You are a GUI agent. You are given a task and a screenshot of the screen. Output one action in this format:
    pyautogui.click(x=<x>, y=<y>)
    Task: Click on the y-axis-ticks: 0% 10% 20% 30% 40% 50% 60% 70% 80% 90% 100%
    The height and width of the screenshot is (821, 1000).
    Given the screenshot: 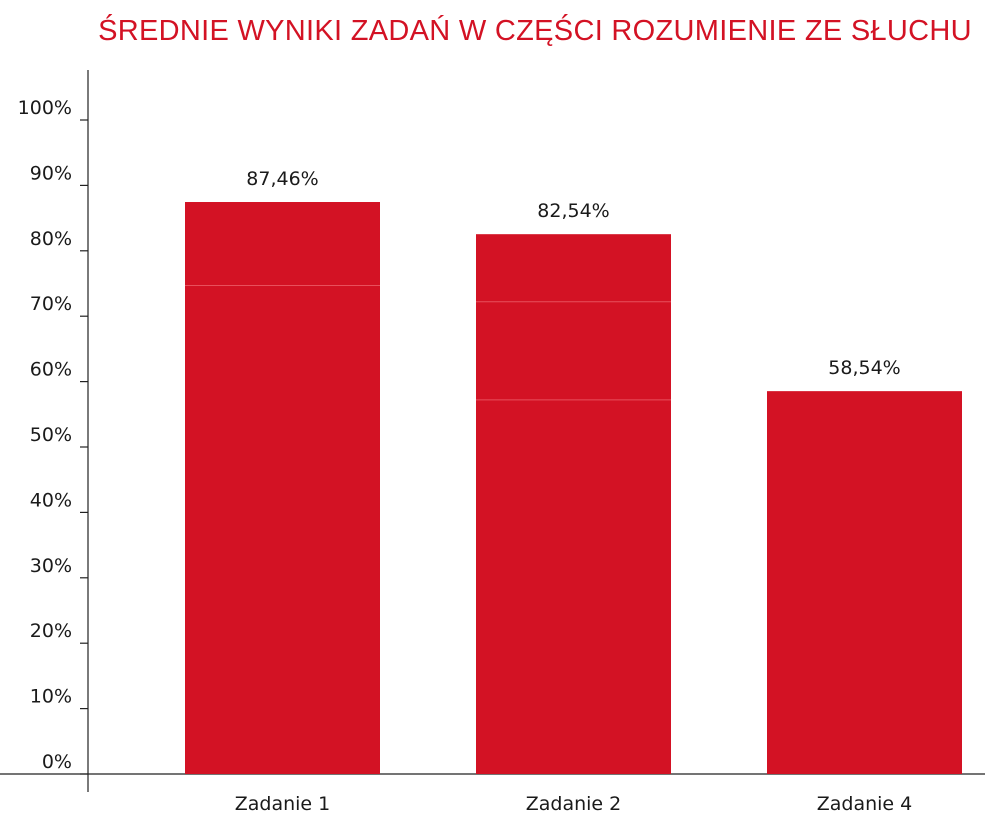 What is the action you would take?
    pyautogui.click(x=53, y=436)
    